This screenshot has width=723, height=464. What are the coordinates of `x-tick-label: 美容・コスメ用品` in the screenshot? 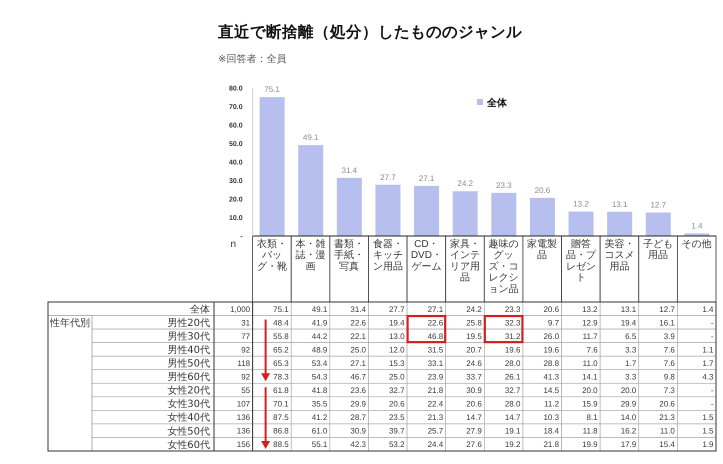 It's located at (619, 255).